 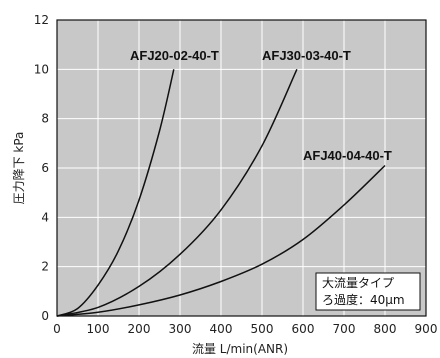 I want to click on y-axis-title: 圧力降下 kPa, so click(x=19, y=168).